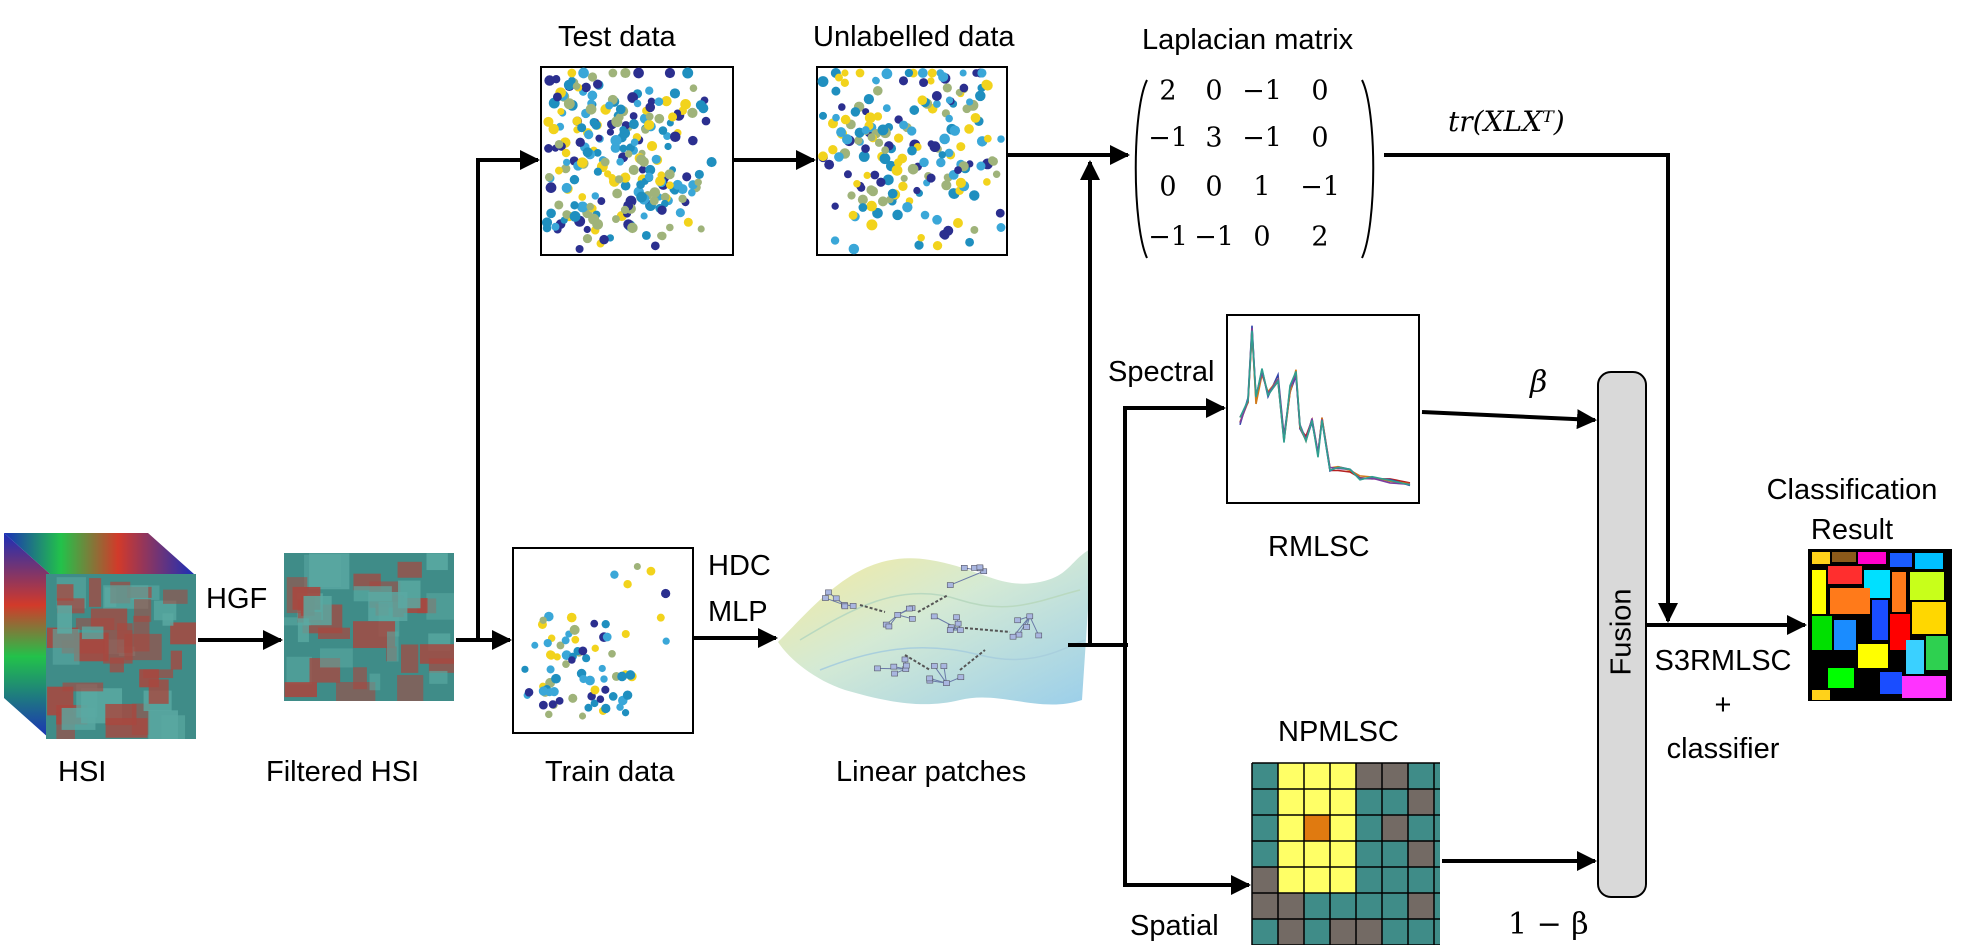 This screenshot has width=1971, height=950. What do you see at coordinates (1323, 409) in the screenshot?
I see `rmlsc-box` at bounding box center [1323, 409].